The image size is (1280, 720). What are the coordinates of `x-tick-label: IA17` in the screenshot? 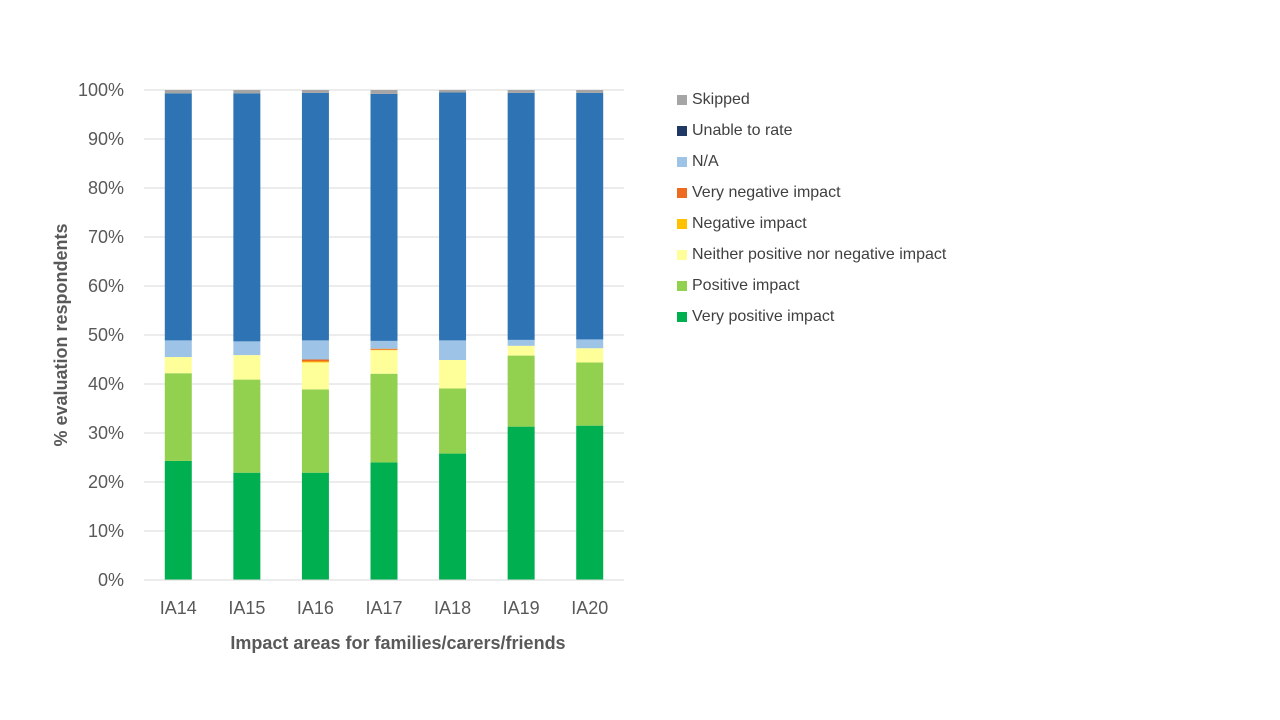 It's located at (383, 608).